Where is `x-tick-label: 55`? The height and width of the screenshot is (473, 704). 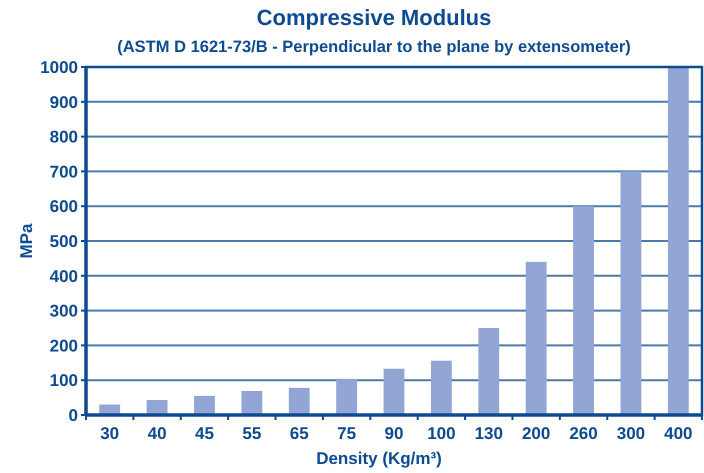 x-tick-label: 55 is located at coordinates (252, 433).